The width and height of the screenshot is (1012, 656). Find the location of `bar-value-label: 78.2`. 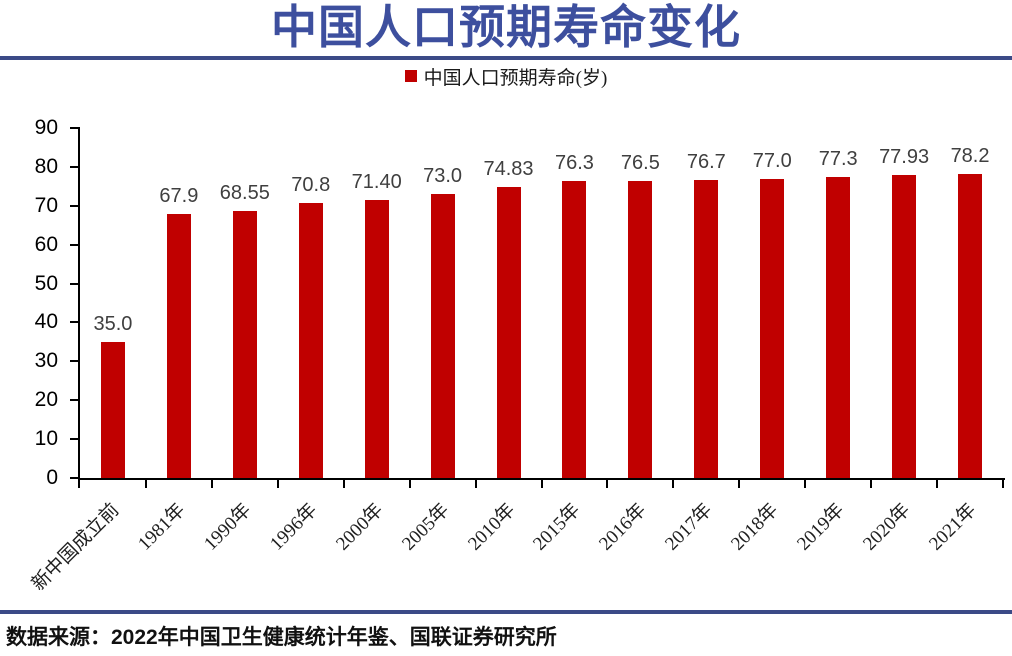

bar-value-label: 78.2 is located at coordinates (970, 155).